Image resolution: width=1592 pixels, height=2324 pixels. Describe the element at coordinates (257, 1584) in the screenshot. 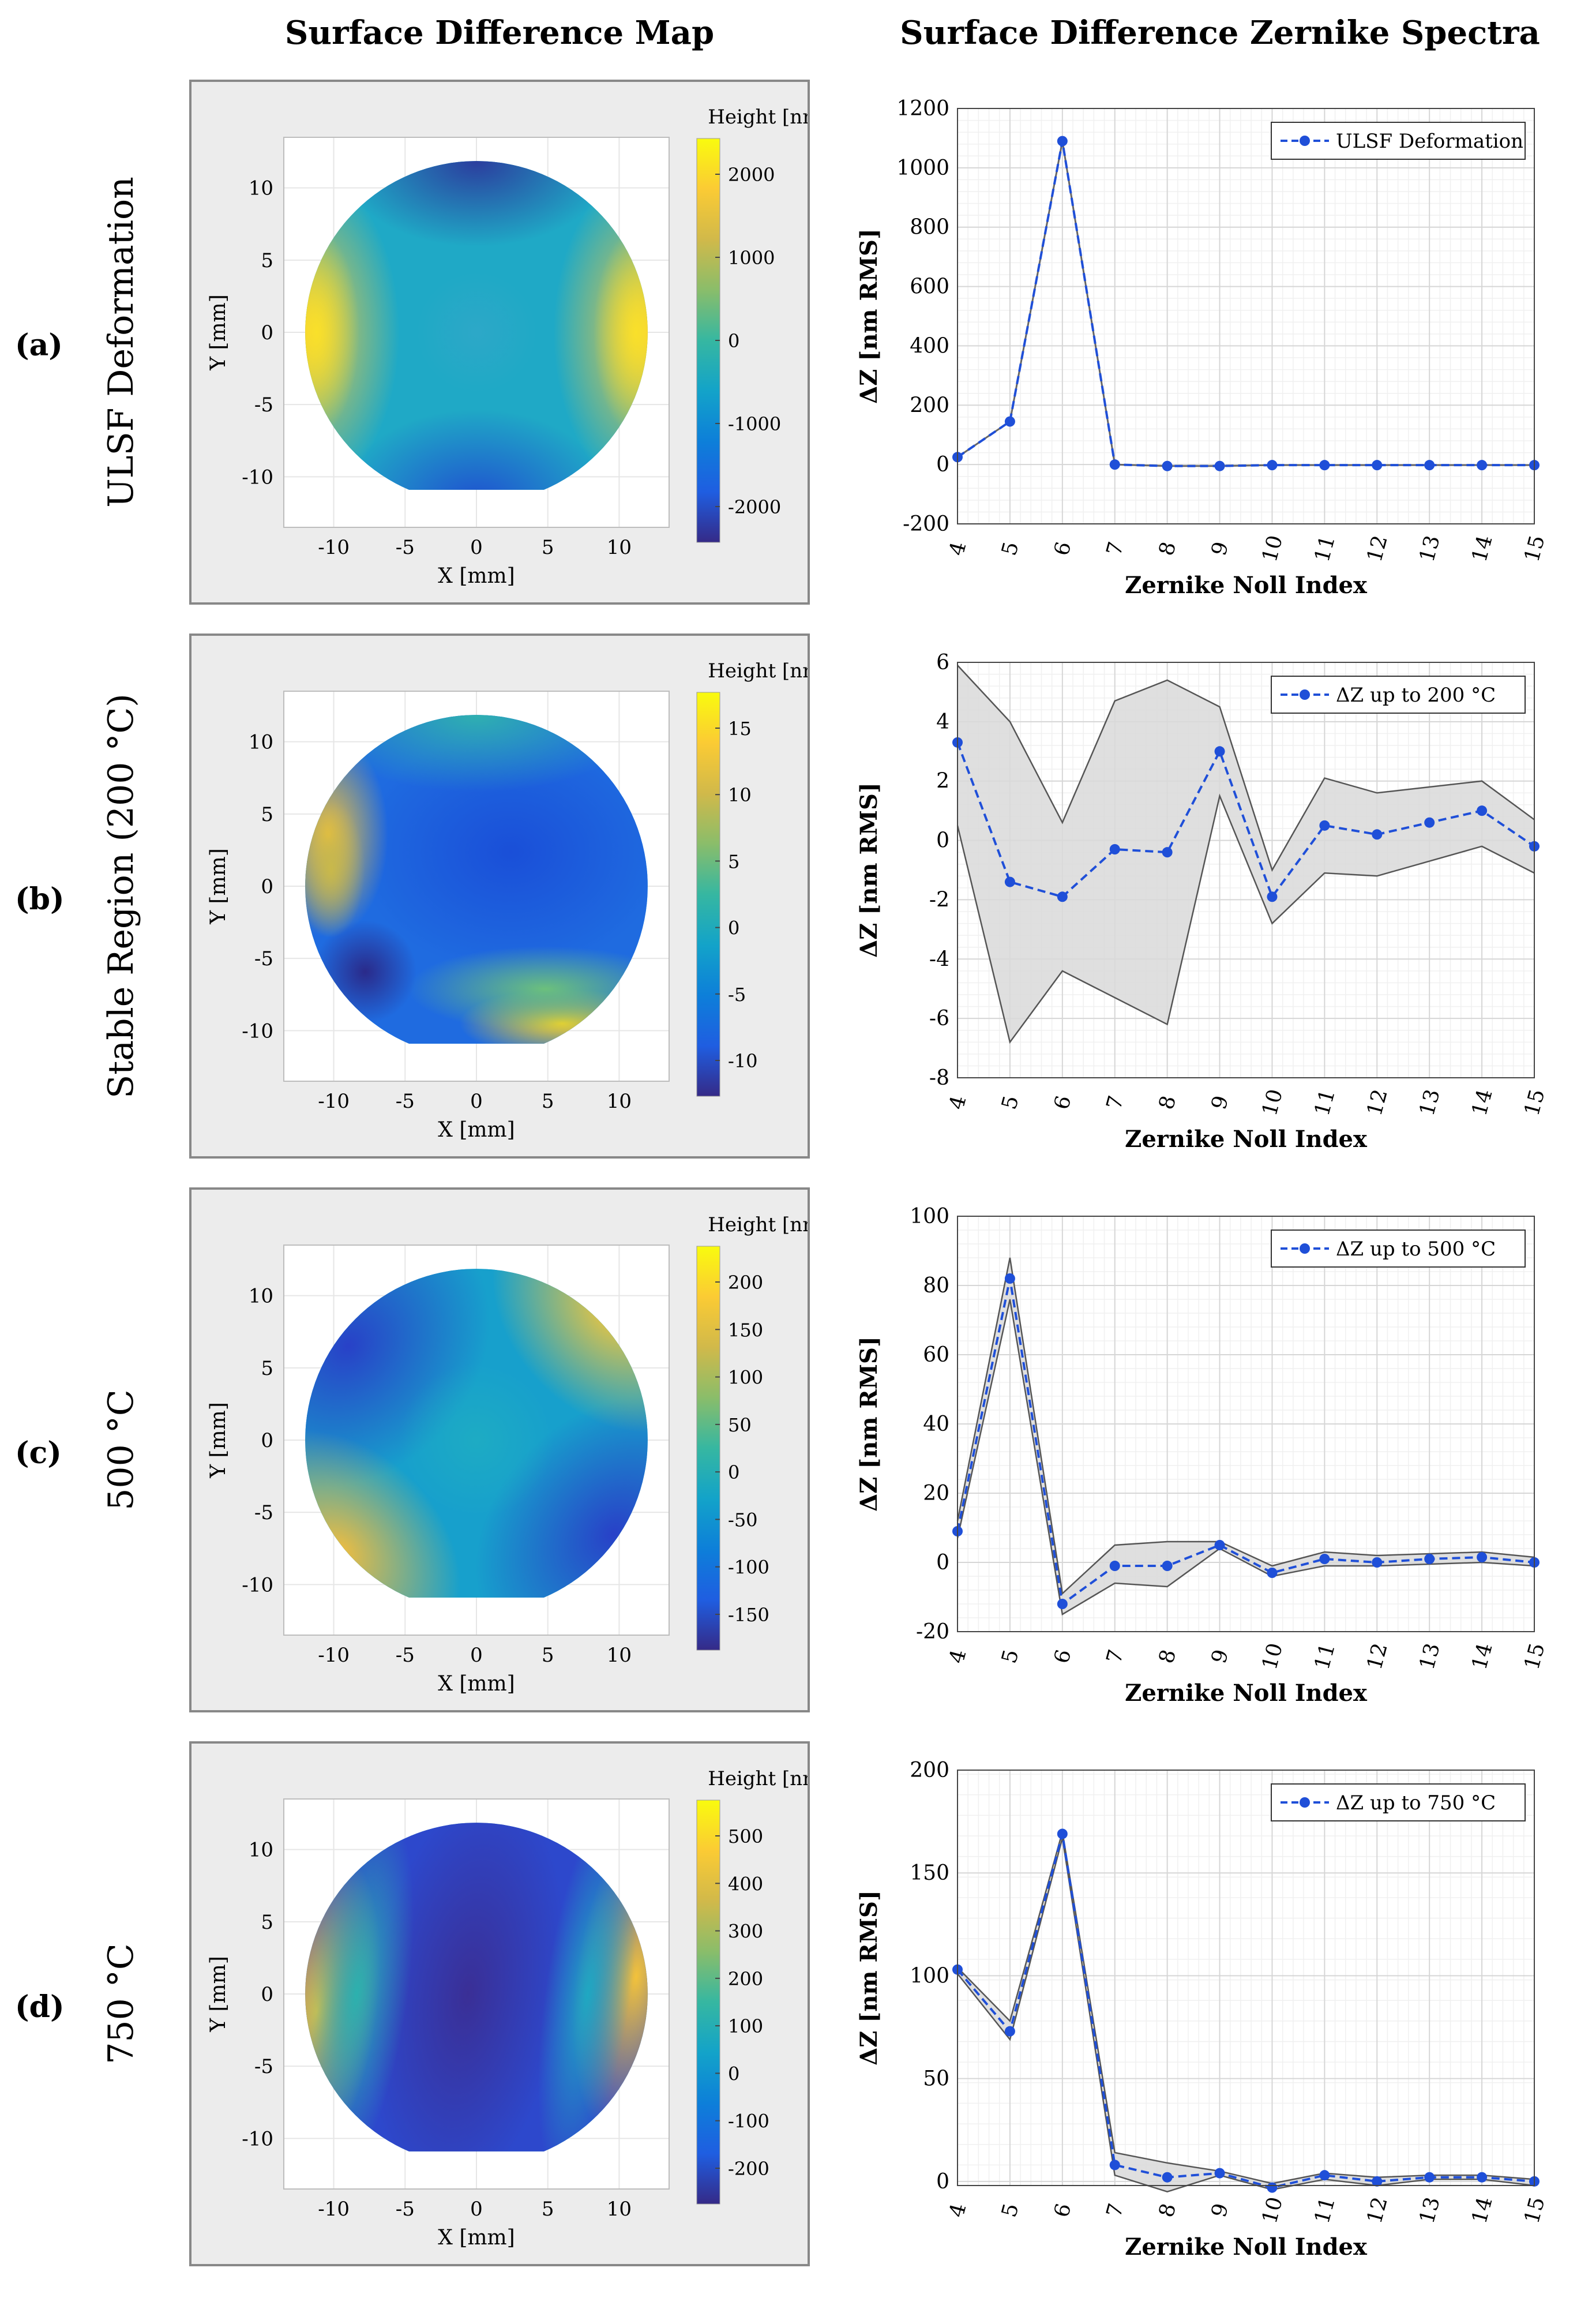

I see `map-y-tick: -10` at that location.